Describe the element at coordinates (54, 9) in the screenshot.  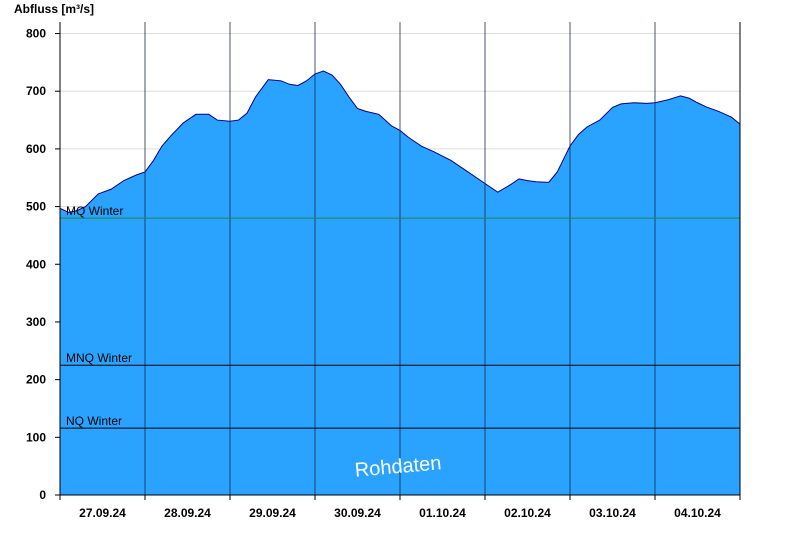
I see `y-axis-title: Abfluss [m³/s]` at that location.